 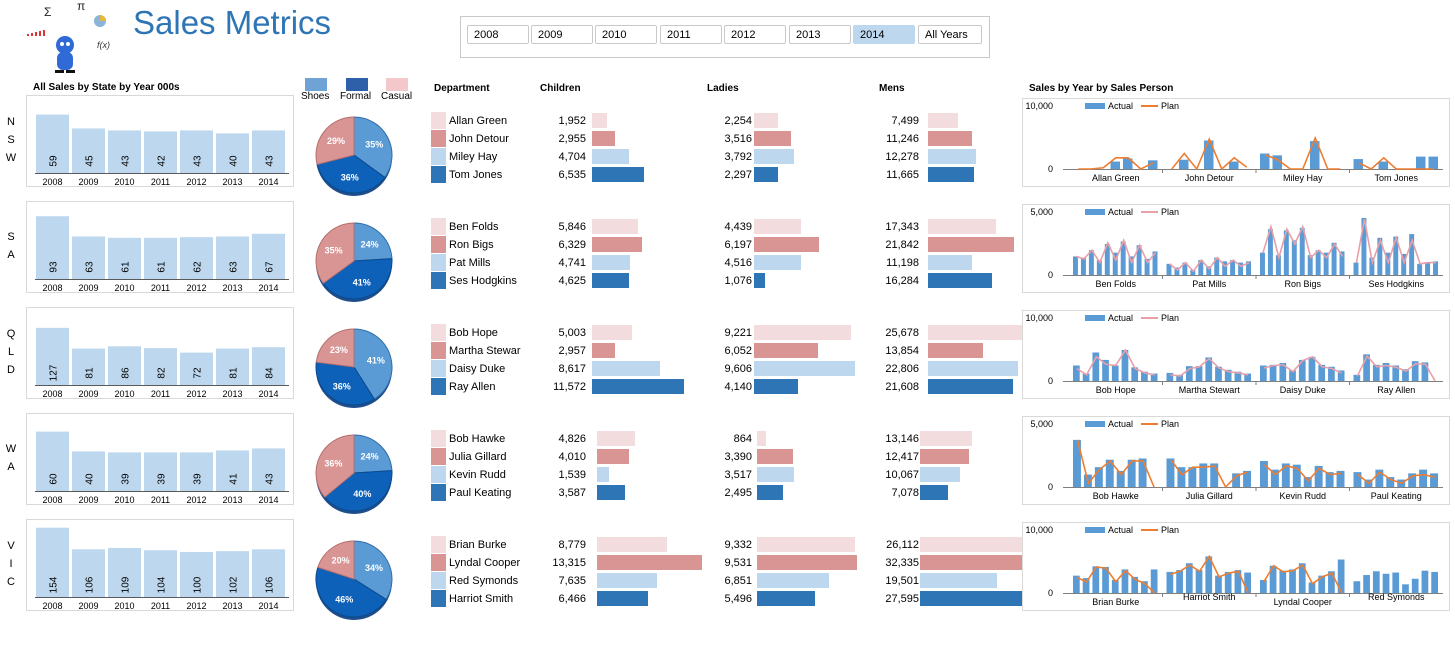 I want to click on mens-value-sa: 11,198, so click(x=902, y=263).